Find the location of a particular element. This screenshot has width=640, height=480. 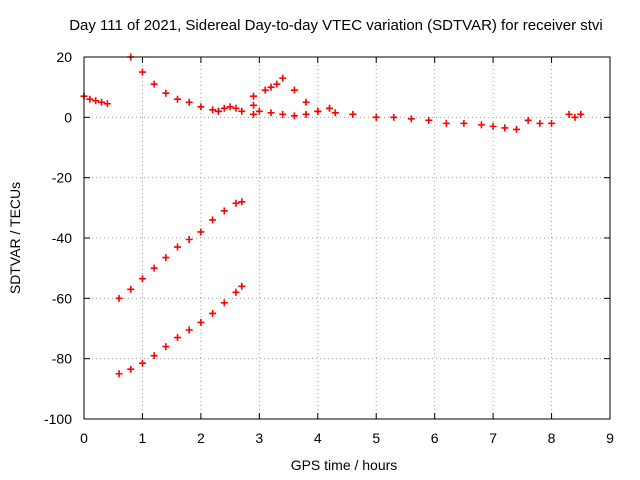

x-tick-label: 1 is located at coordinates (143, 438).